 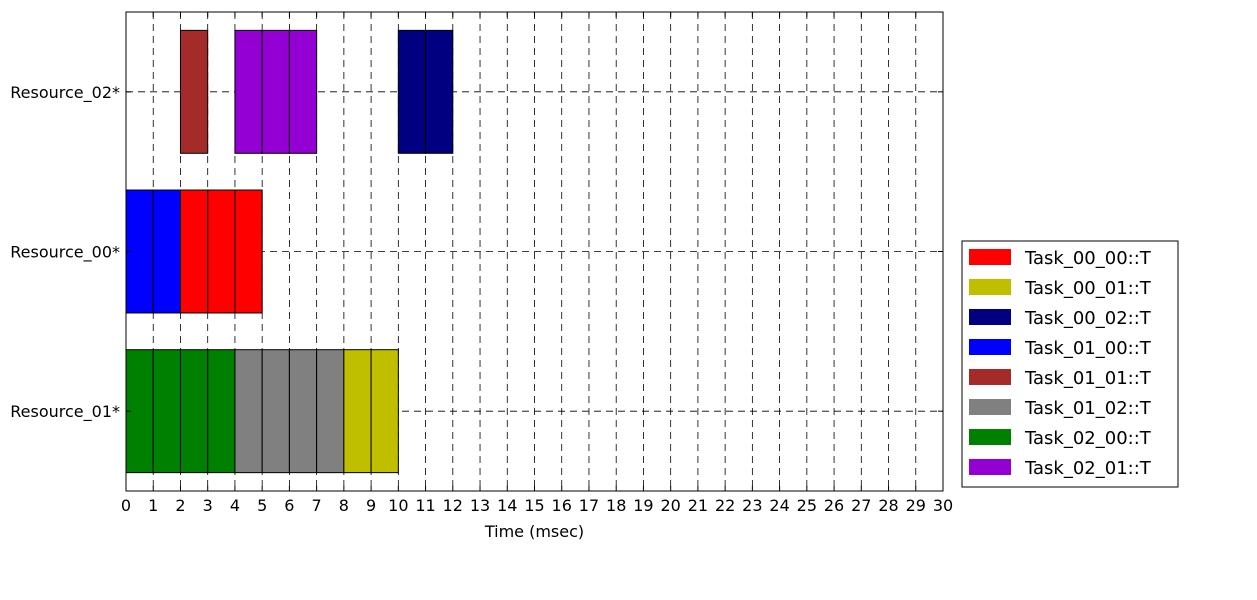 What do you see at coordinates (589, 505) in the screenshot?
I see `x-tick-label: 17` at bounding box center [589, 505].